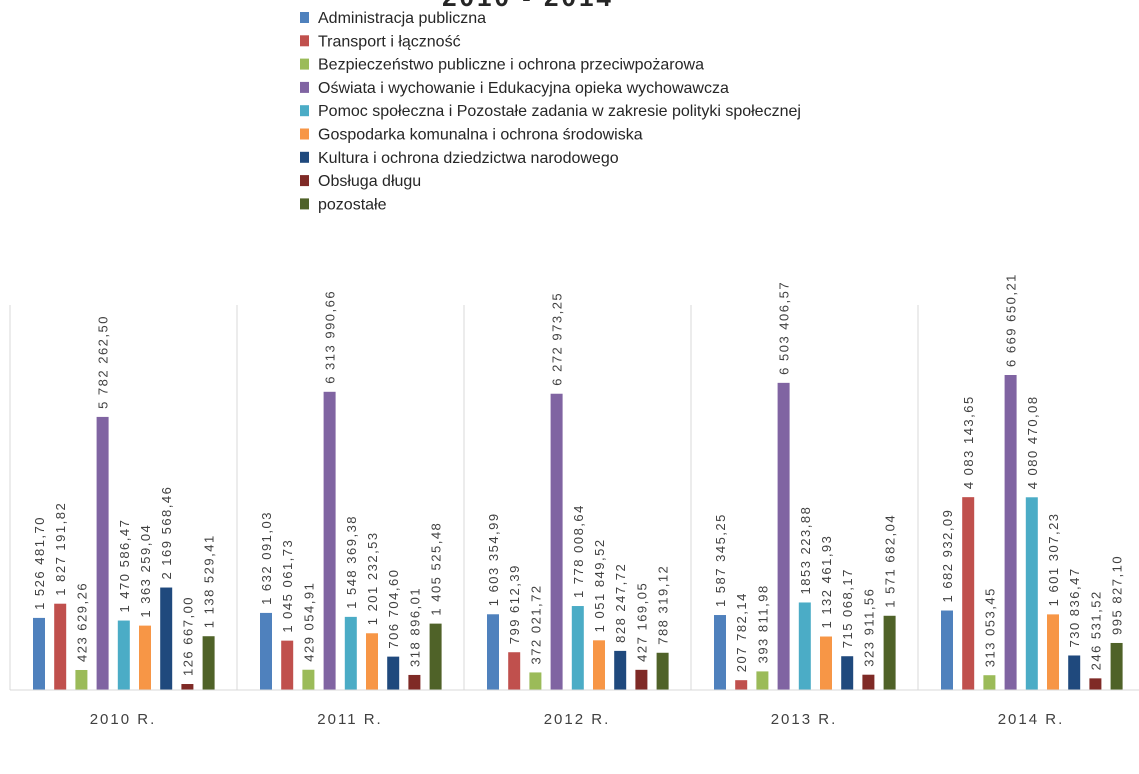 Image resolution: width=1139 pixels, height=774 pixels. What do you see at coordinates (528, 6) in the screenshot?
I see `chart-title: 2010 - 2014` at bounding box center [528, 6].